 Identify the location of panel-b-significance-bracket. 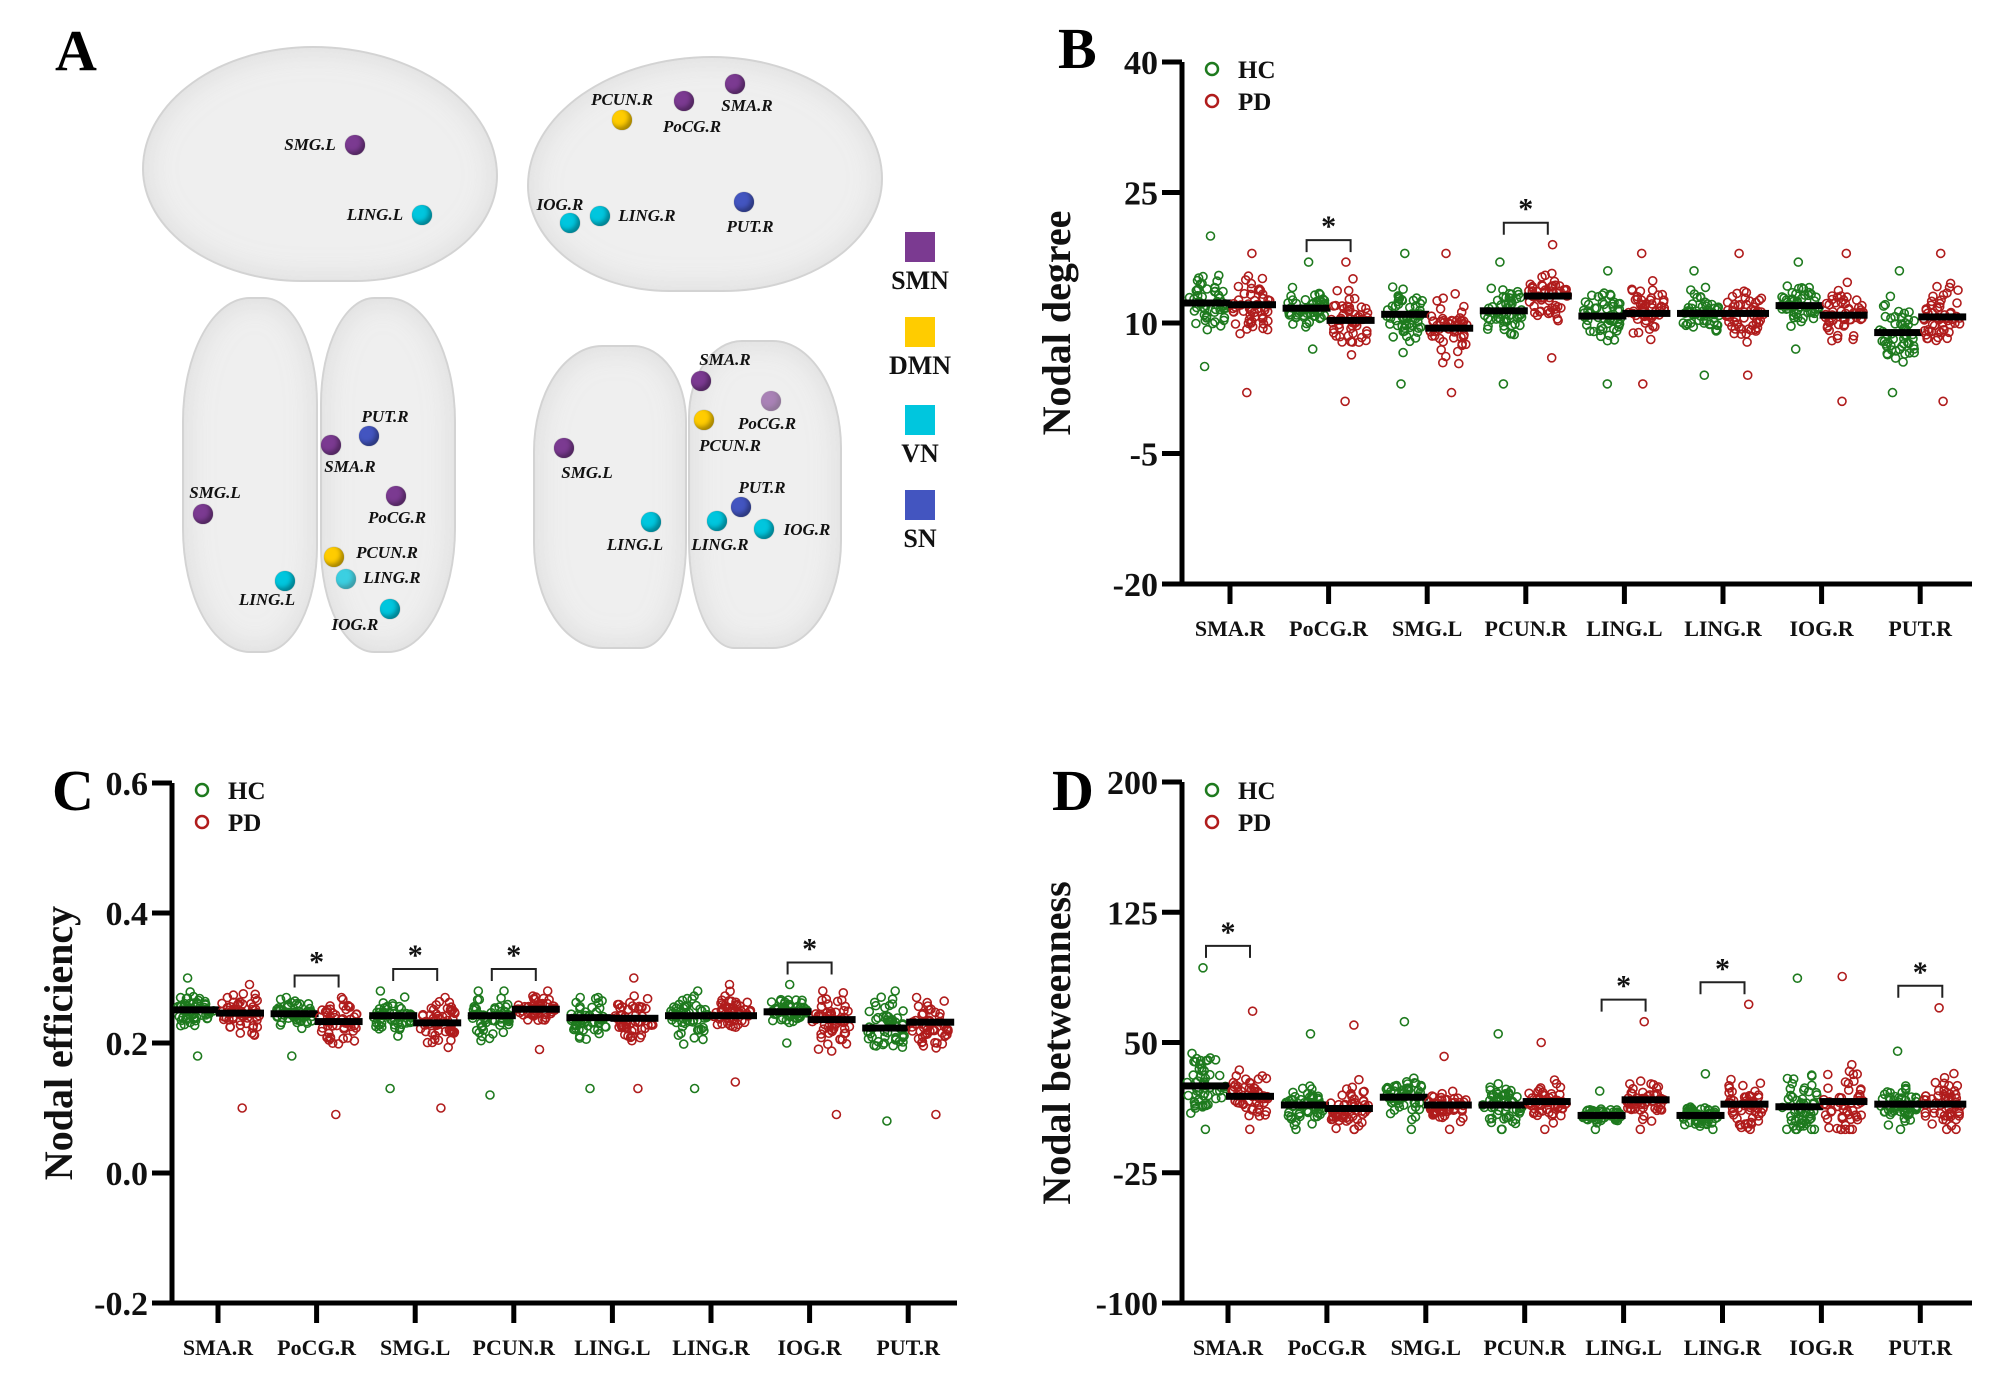
(1328, 246).